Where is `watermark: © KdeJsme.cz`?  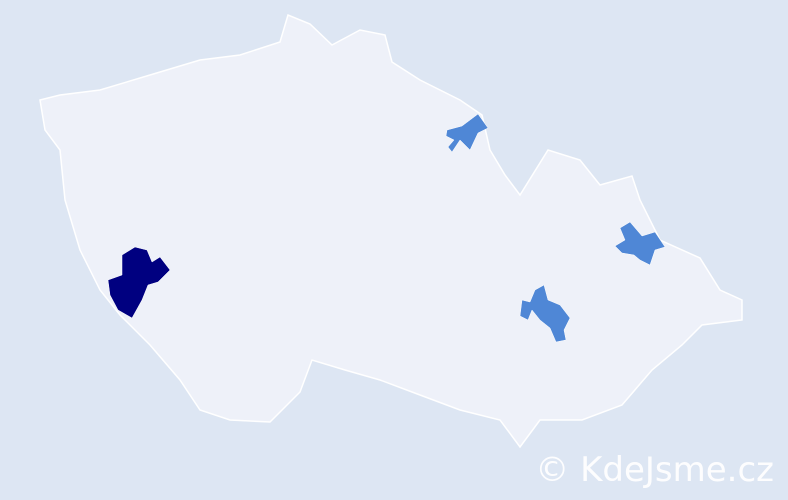
watermark: © KdeJsme.cz is located at coordinates (654, 470).